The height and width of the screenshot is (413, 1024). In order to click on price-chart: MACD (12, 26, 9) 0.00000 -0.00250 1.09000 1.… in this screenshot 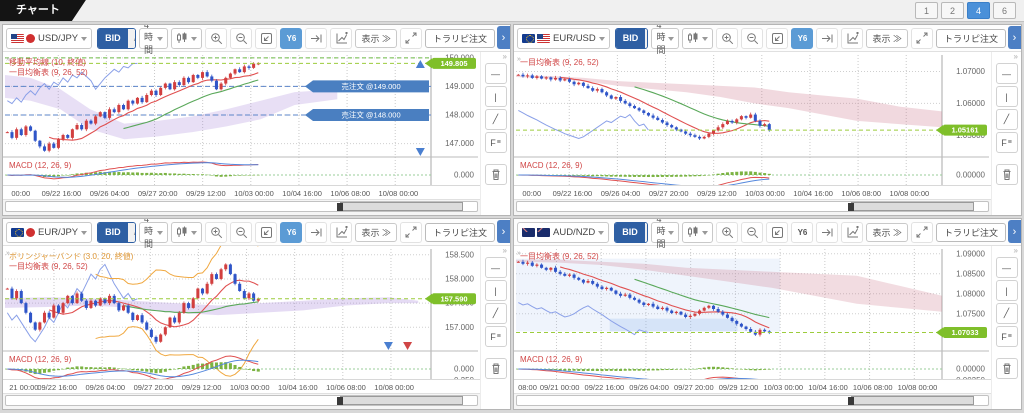, I will do `click(751, 312)`.